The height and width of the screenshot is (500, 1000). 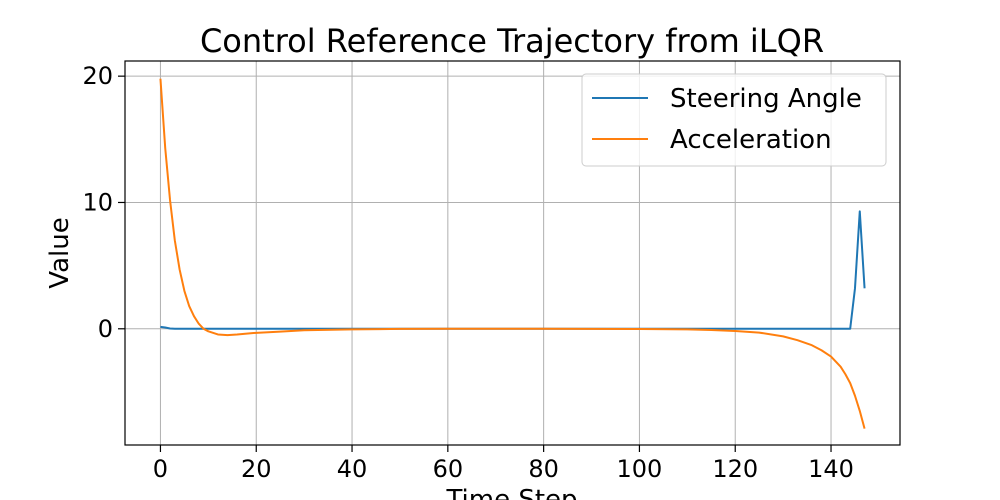 I want to click on legend-box, so click(x=734, y=120).